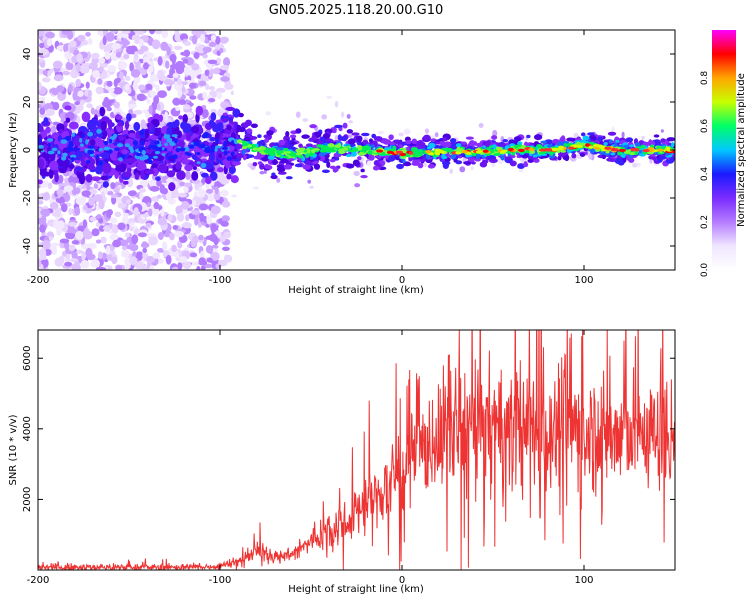  Describe the element at coordinates (402, 280) in the screenshot. I see `x-tick-label: 0` at that location.